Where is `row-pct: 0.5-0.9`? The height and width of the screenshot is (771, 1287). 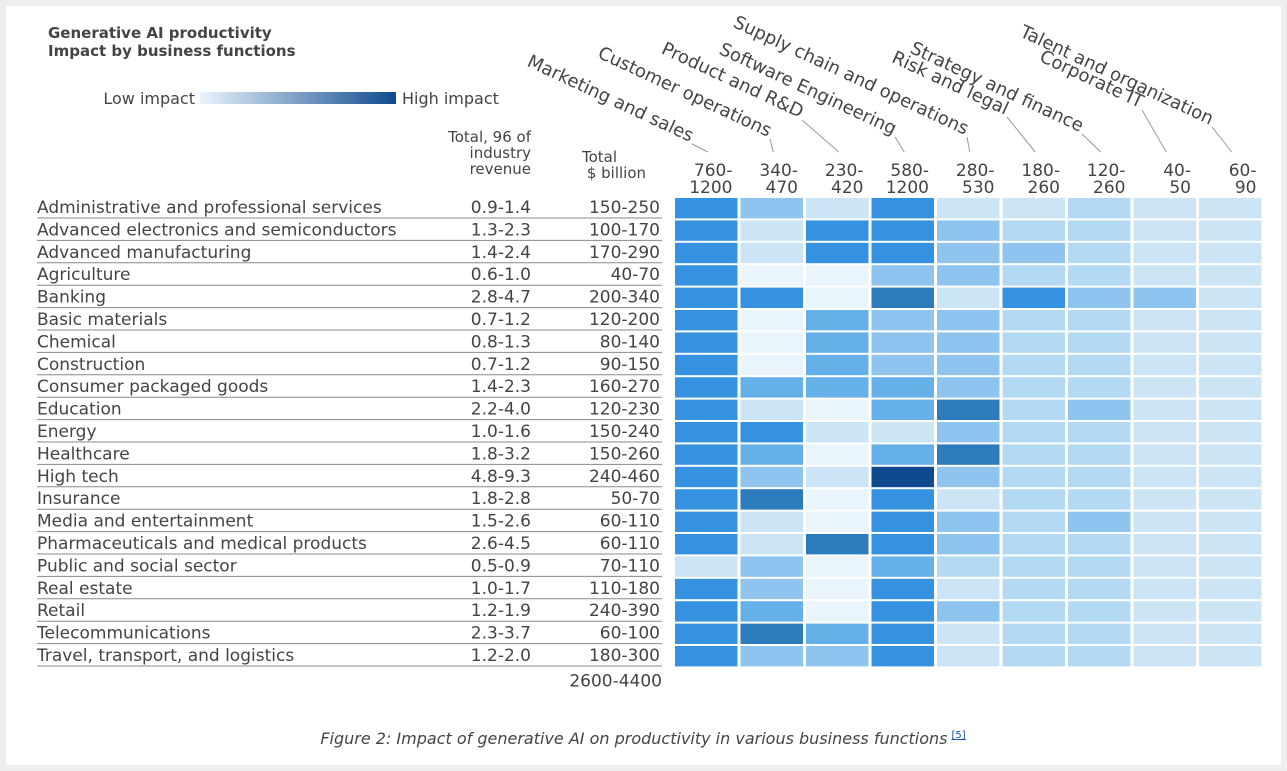
row-pct: 0.5-0.9 is located at coordinates (501, 566).